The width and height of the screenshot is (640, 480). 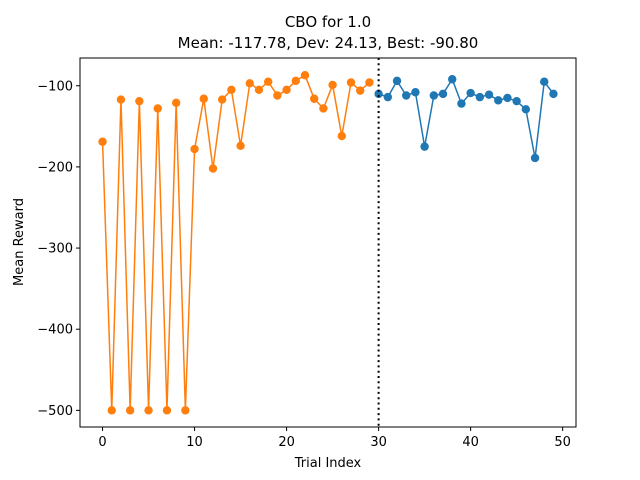 I want to click on chart-title: CBO for 1.0, so click(x=328, y=22).